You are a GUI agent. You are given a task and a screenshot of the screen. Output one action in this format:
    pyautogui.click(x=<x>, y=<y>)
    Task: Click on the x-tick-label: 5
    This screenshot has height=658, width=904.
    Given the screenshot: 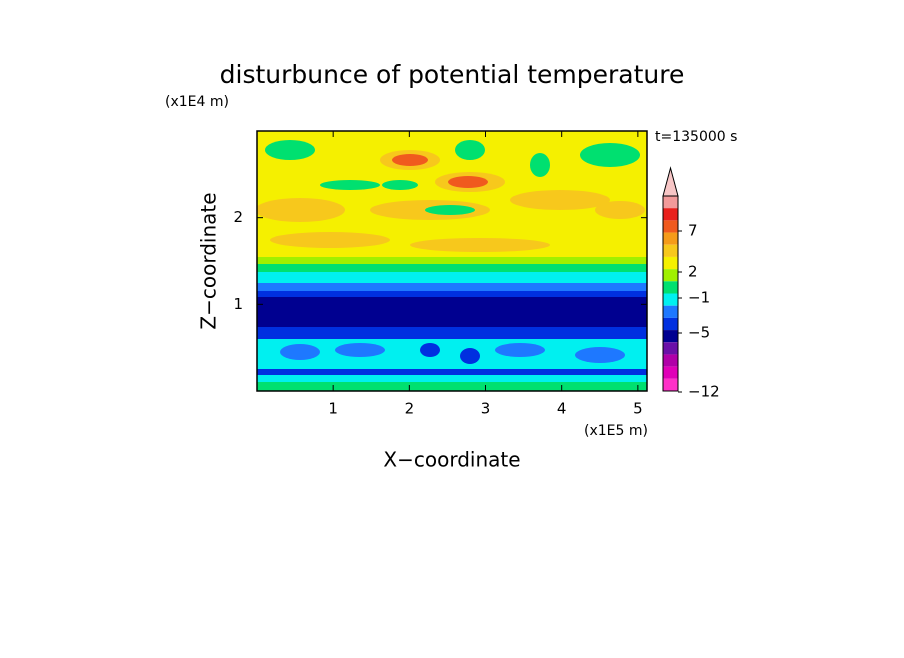 What is the action you would take?
    pyautogui.click(x=638, y=409)
    